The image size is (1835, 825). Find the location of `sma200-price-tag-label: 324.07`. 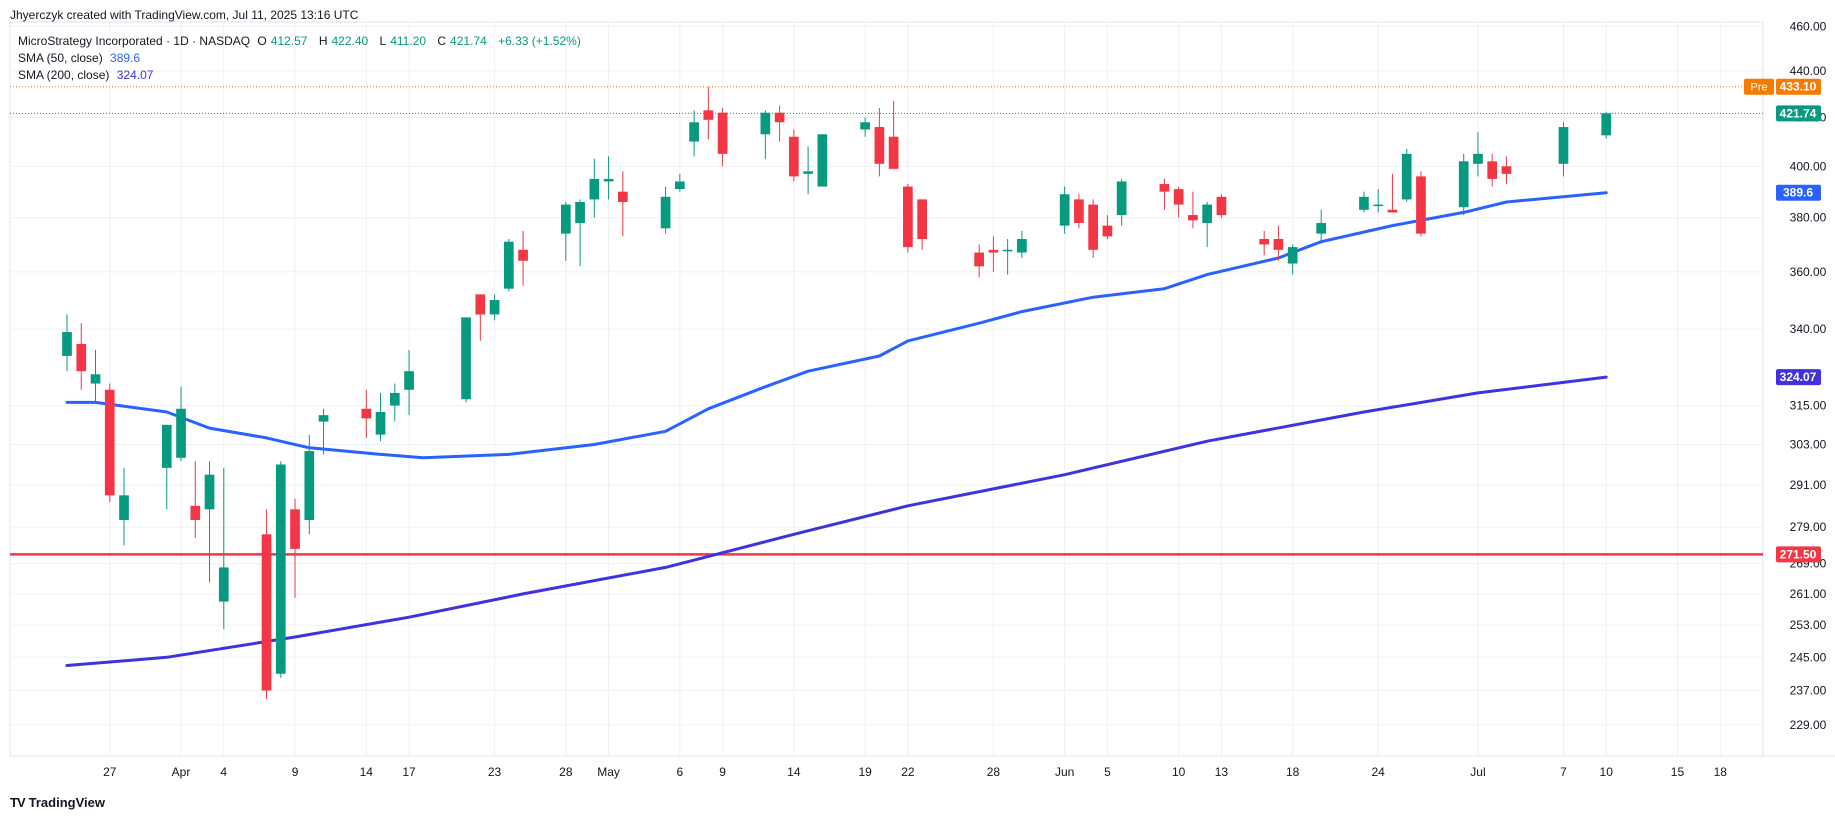

sma200-price-tag-label: 324.07 is located at coordinates (1798, 377).